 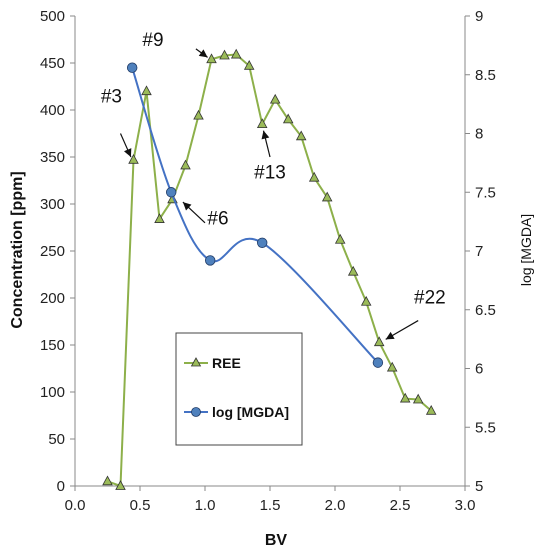 I want to click on y-tick-label: 100, so click(x=52, y=392).